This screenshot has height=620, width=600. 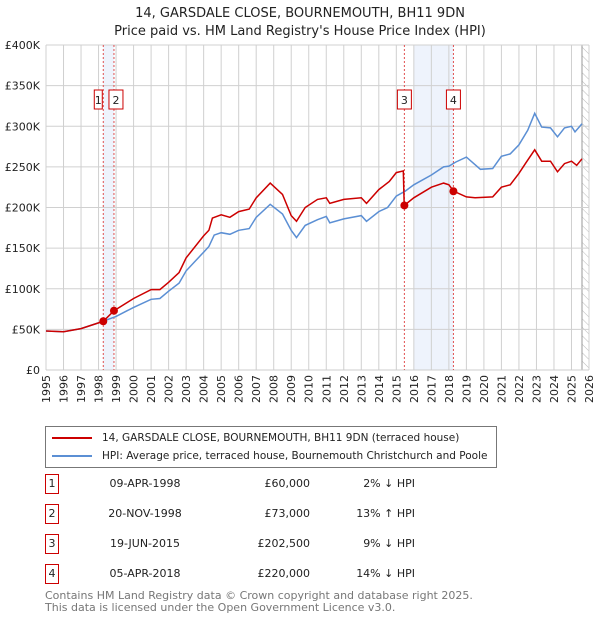 I want to click on x-tick-label: 2014, so click(x=379, y=389).